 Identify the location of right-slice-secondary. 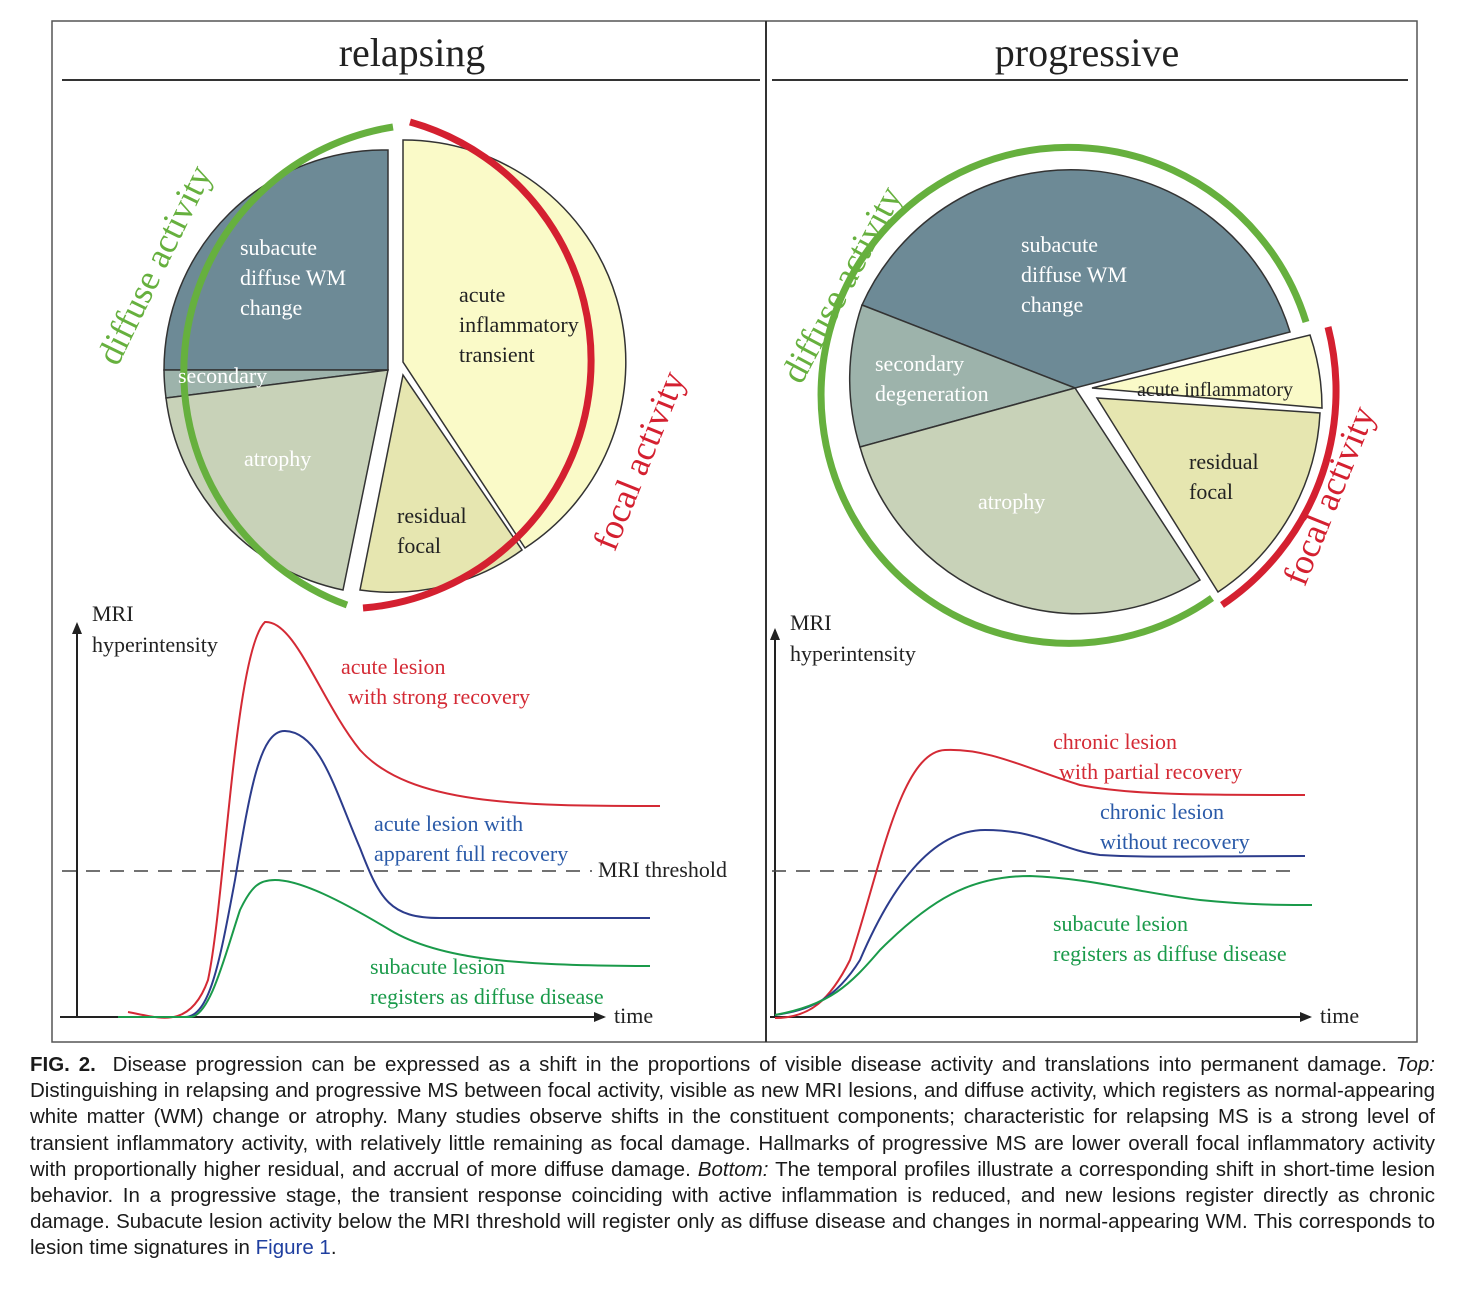
(963, 376).